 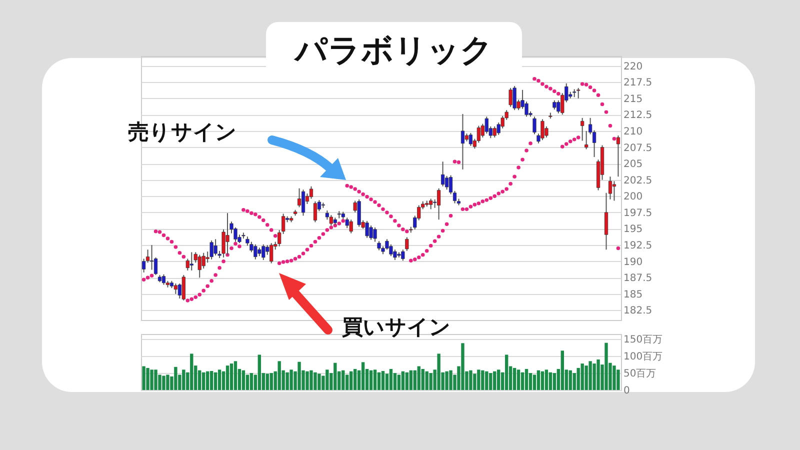 I want to click on y-tick-label: 205, so click(x=633, y=164).